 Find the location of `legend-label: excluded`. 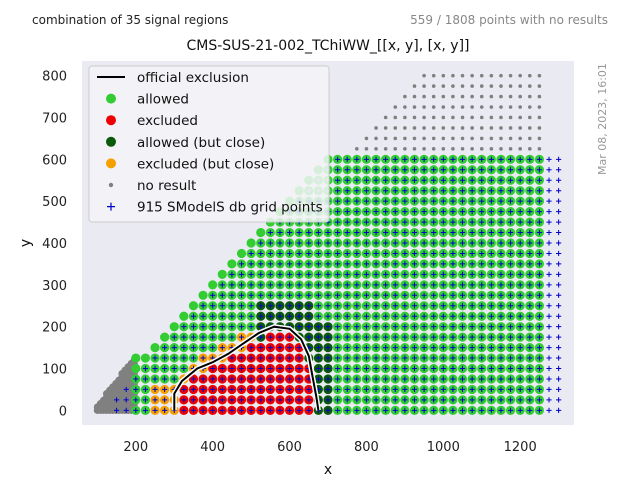

legend-label: excluded is located at coordinates (167, 121).